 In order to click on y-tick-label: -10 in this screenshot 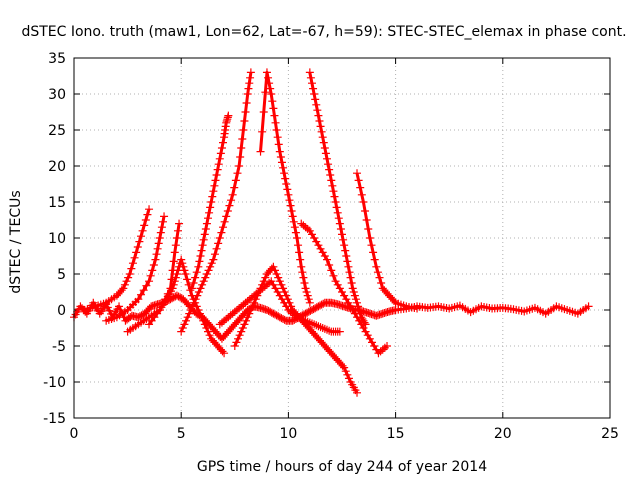, I will do `click(54, 383)`.